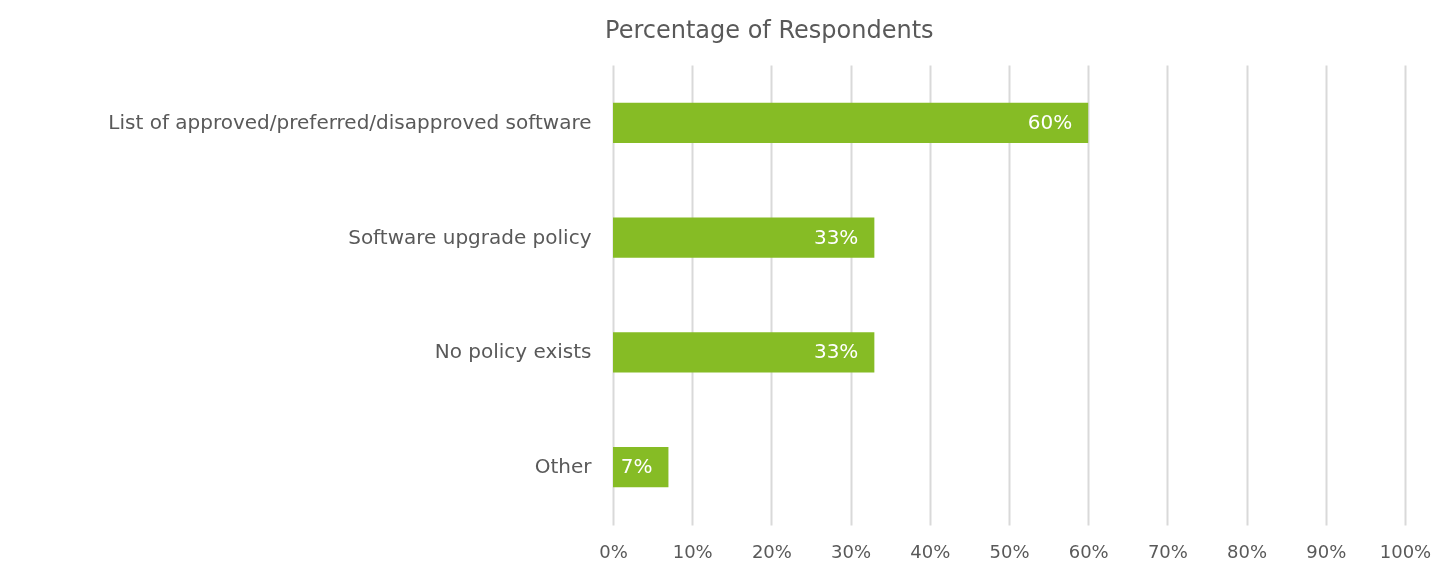 Image resolution: width=1442 pixels, height=570 pixels. What do you see at coordinates (1050, 121) in the screenshot?
I see `data-label: 60%` at bounding box center [1050, 121].